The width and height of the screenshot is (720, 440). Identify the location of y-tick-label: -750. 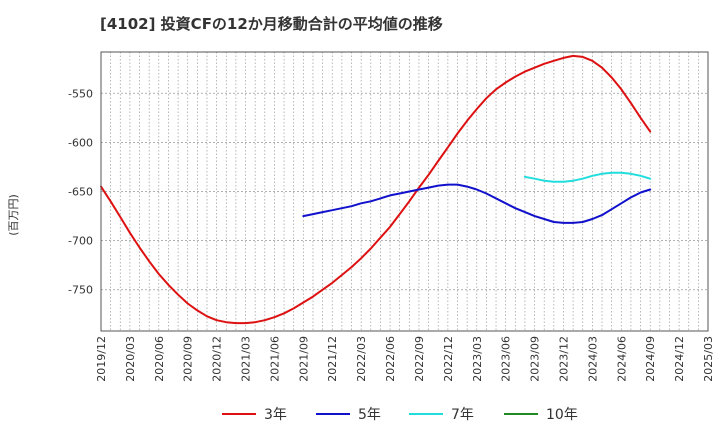
(80, 290).